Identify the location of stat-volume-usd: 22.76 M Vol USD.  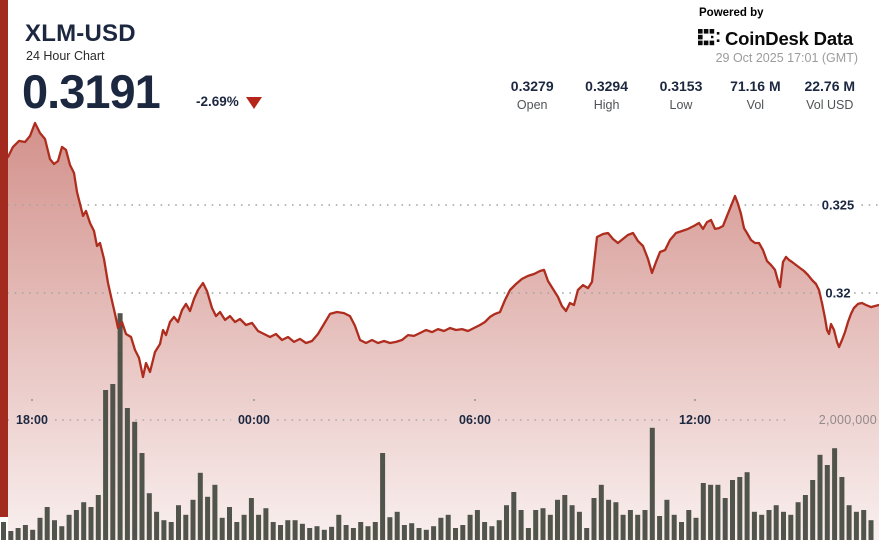
(830, 95).